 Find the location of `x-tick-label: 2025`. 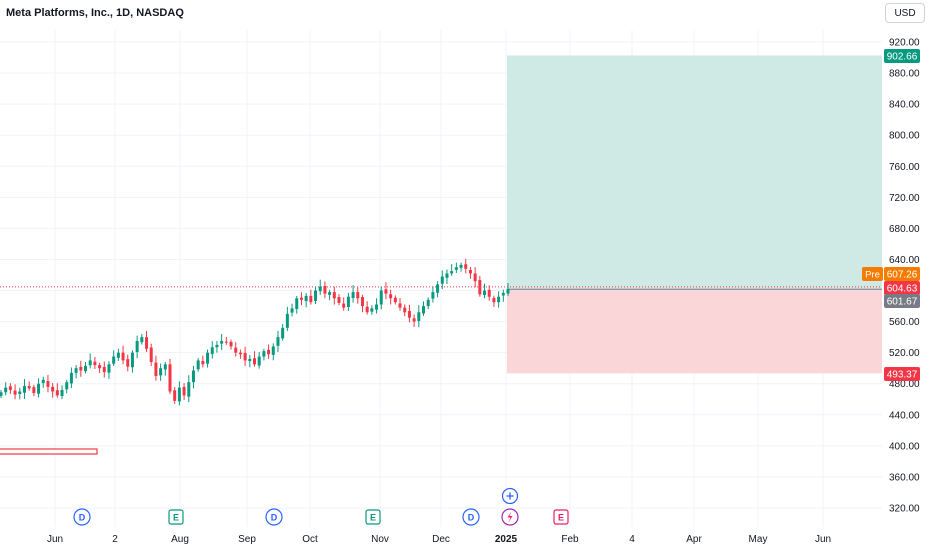

x-tick-label: 2025 is located at coordinates (506, 539).